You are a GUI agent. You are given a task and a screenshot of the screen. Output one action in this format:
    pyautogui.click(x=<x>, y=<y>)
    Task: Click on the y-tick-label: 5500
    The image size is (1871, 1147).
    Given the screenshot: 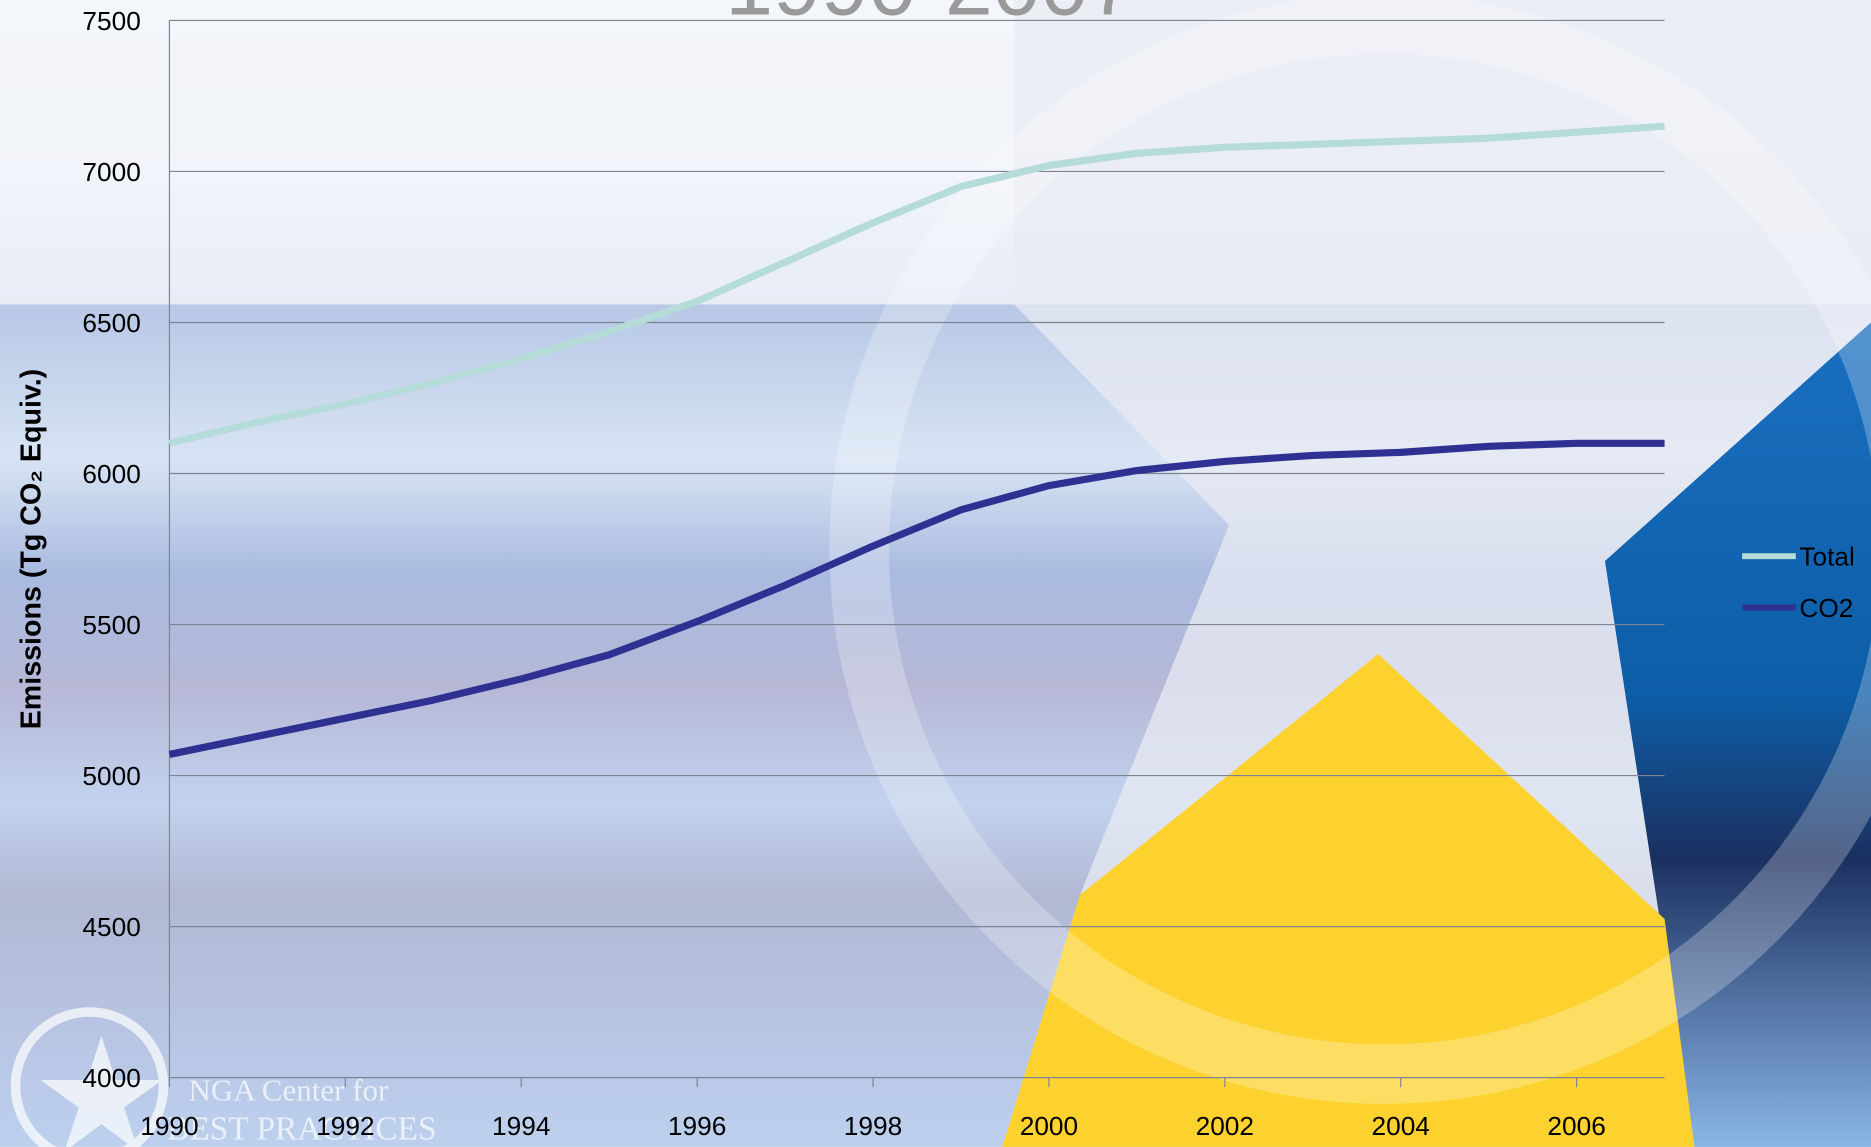 What is the action you would take?
    pyautogui.click(x=111, y=625)
    